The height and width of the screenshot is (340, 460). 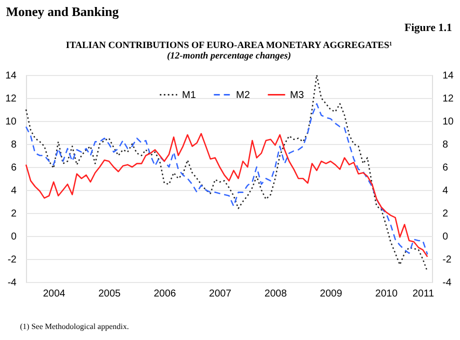 What do you see at coordinates (423, 294) in the screenshot?
I see `x-tick-label: 2011` at bounding box center [423, 294].